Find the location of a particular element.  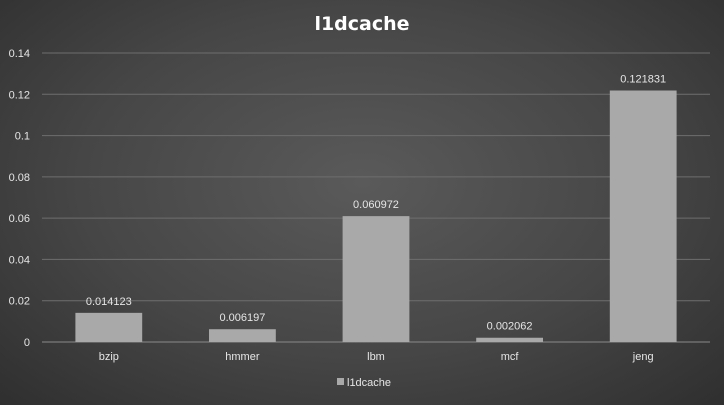

legend-swatch is located at coordinates (340, 381).